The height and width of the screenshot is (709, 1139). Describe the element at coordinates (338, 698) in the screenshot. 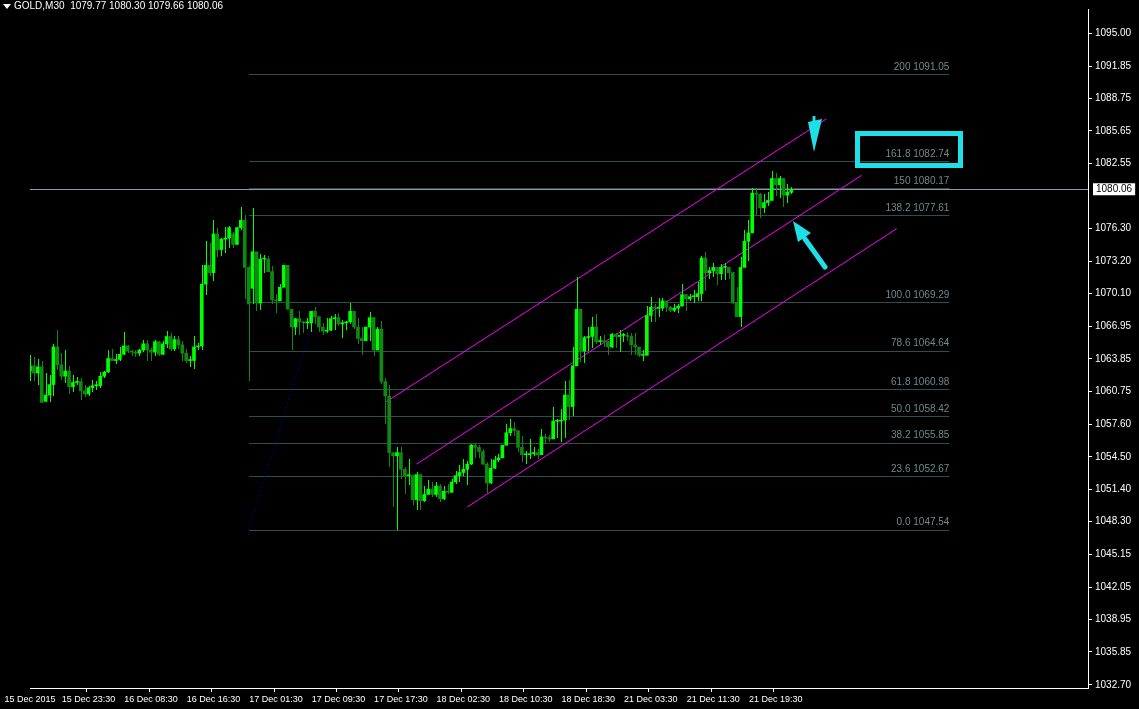

I see `x-tick-label: 17 Dec 09:30` at that location.